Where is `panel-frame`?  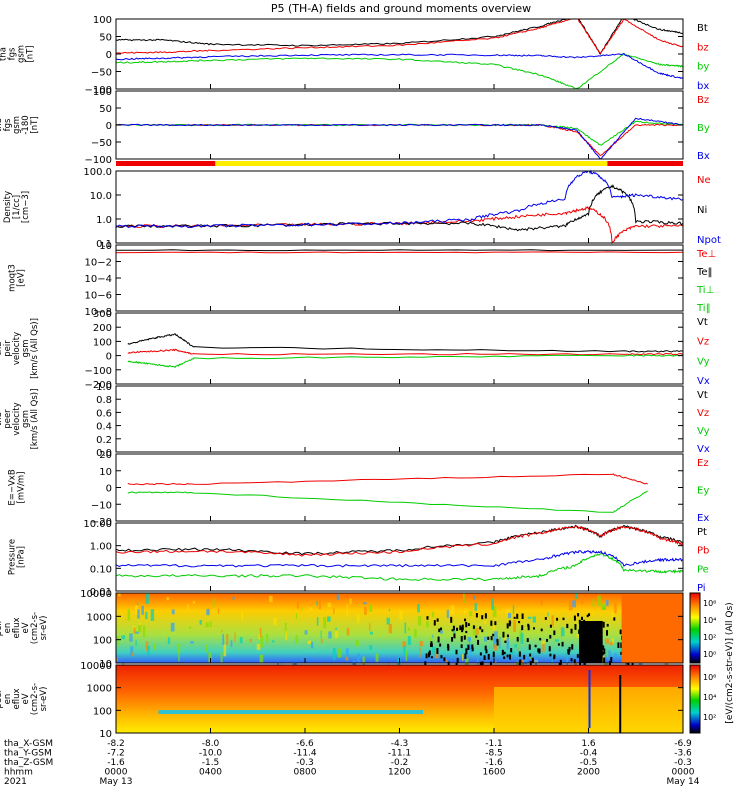
panel-frame is located at coordinates (399, 207).